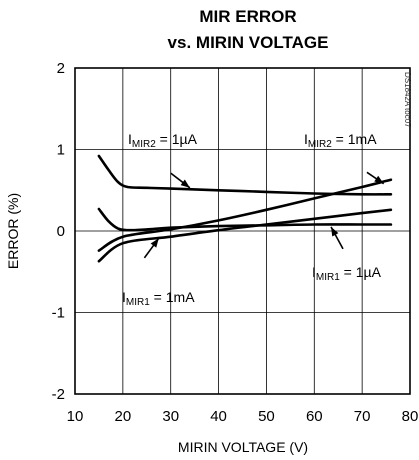 The image size is (419, 460). What do you see at coordinates (248, 42) in the screenshot?
I see `chart-title-line-2: vs. MIRIN VOLTAGE` at bounding box center [248, 42].